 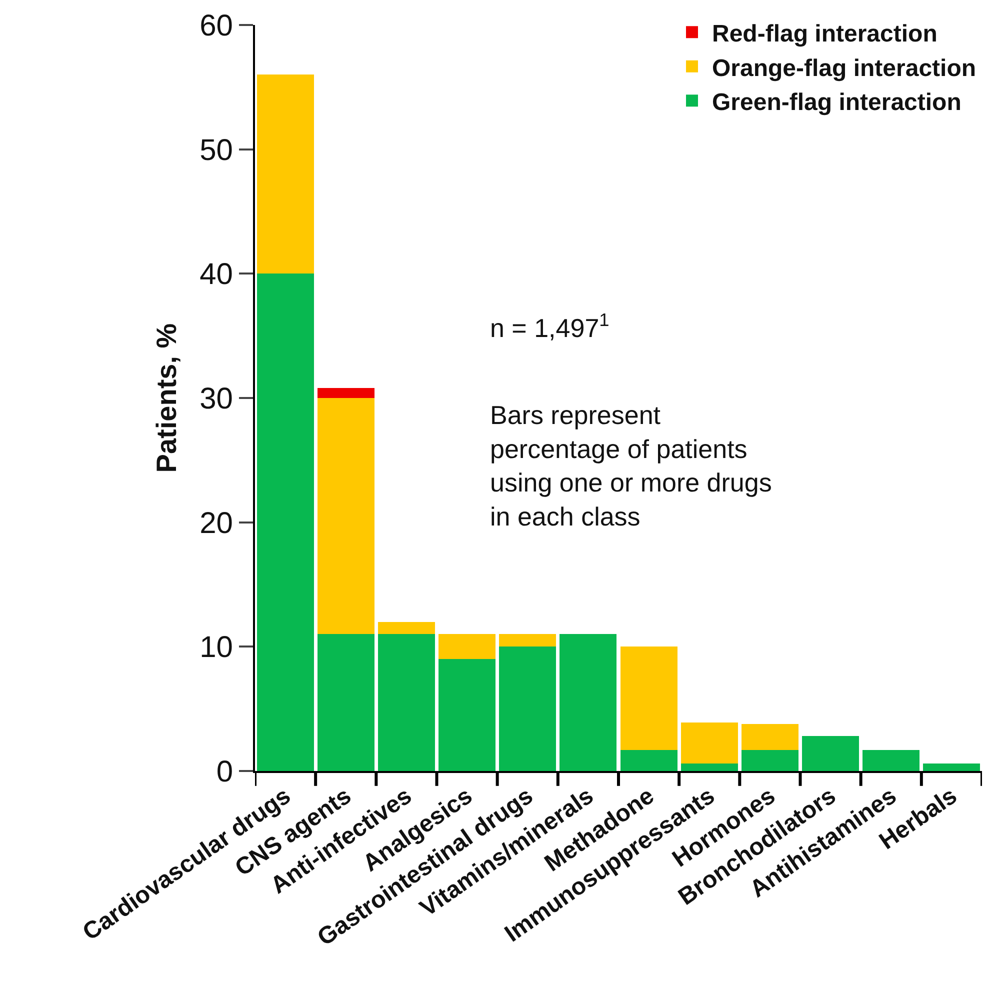 I want to click on annotation: n = 1,497$^{1}$, so click(x=550, y=326).